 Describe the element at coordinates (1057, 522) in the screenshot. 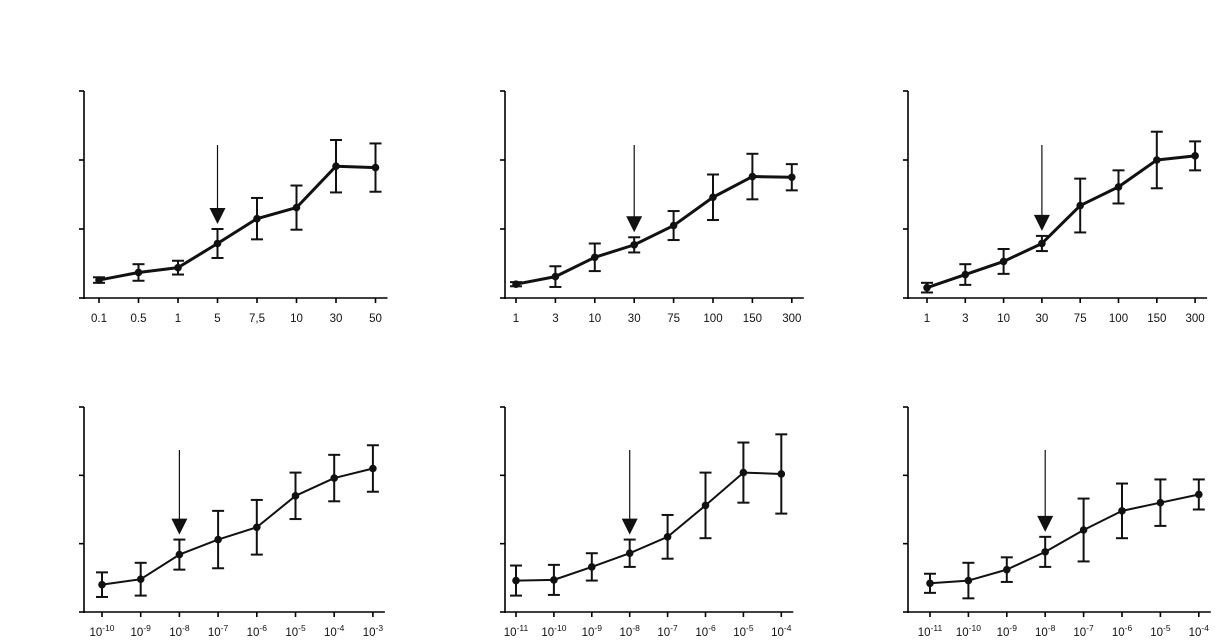

I see `chart-panel-f: 10-11 10-10 10-9 10-8 10-7 10-6 10-5 10-4` at that location.